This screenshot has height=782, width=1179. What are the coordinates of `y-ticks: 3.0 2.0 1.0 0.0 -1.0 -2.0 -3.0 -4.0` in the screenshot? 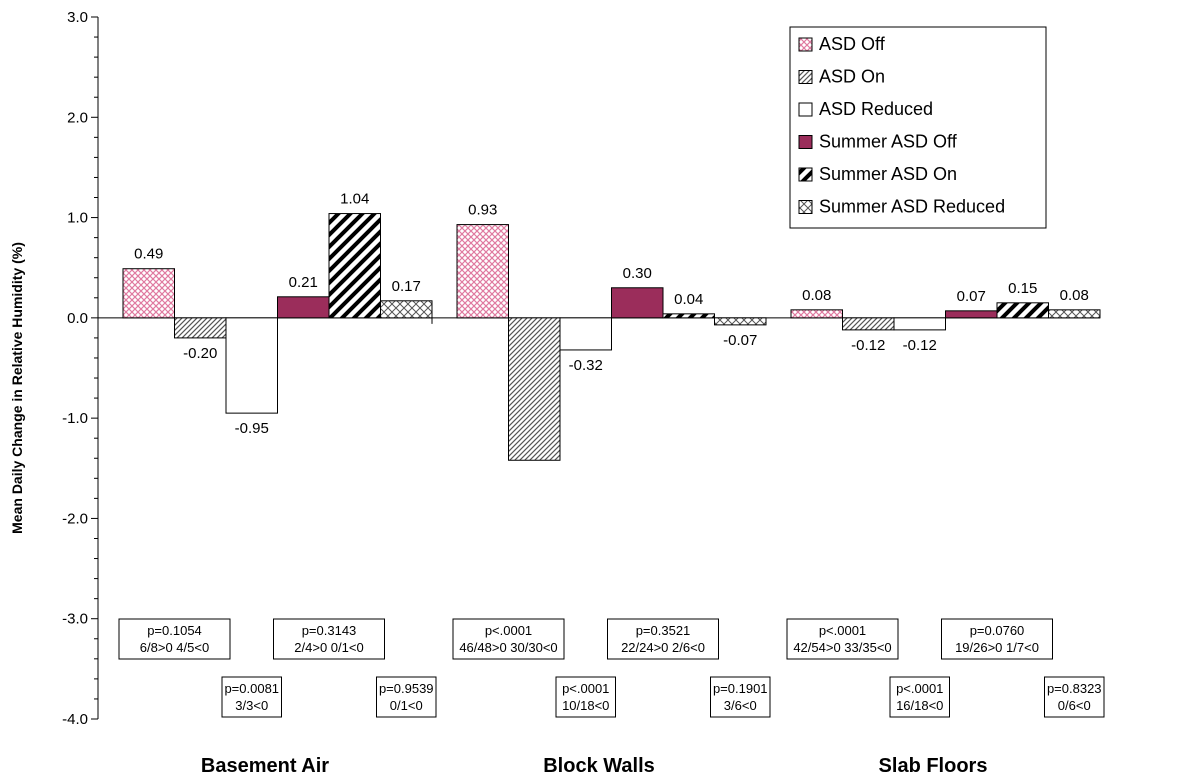 It's located at (80, 368).